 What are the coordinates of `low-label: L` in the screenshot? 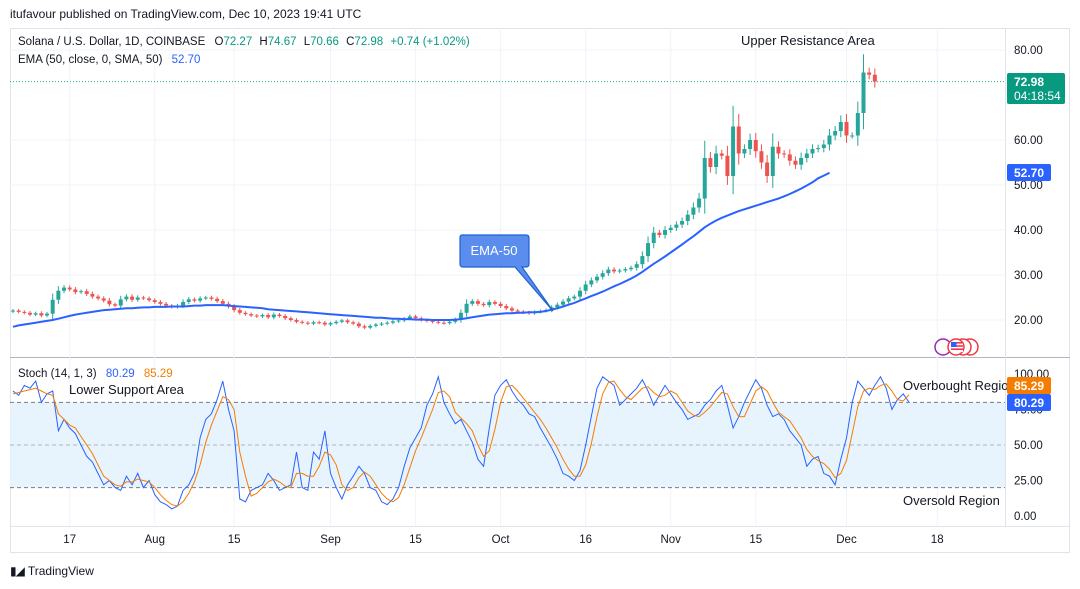 It's located at (307, 42).